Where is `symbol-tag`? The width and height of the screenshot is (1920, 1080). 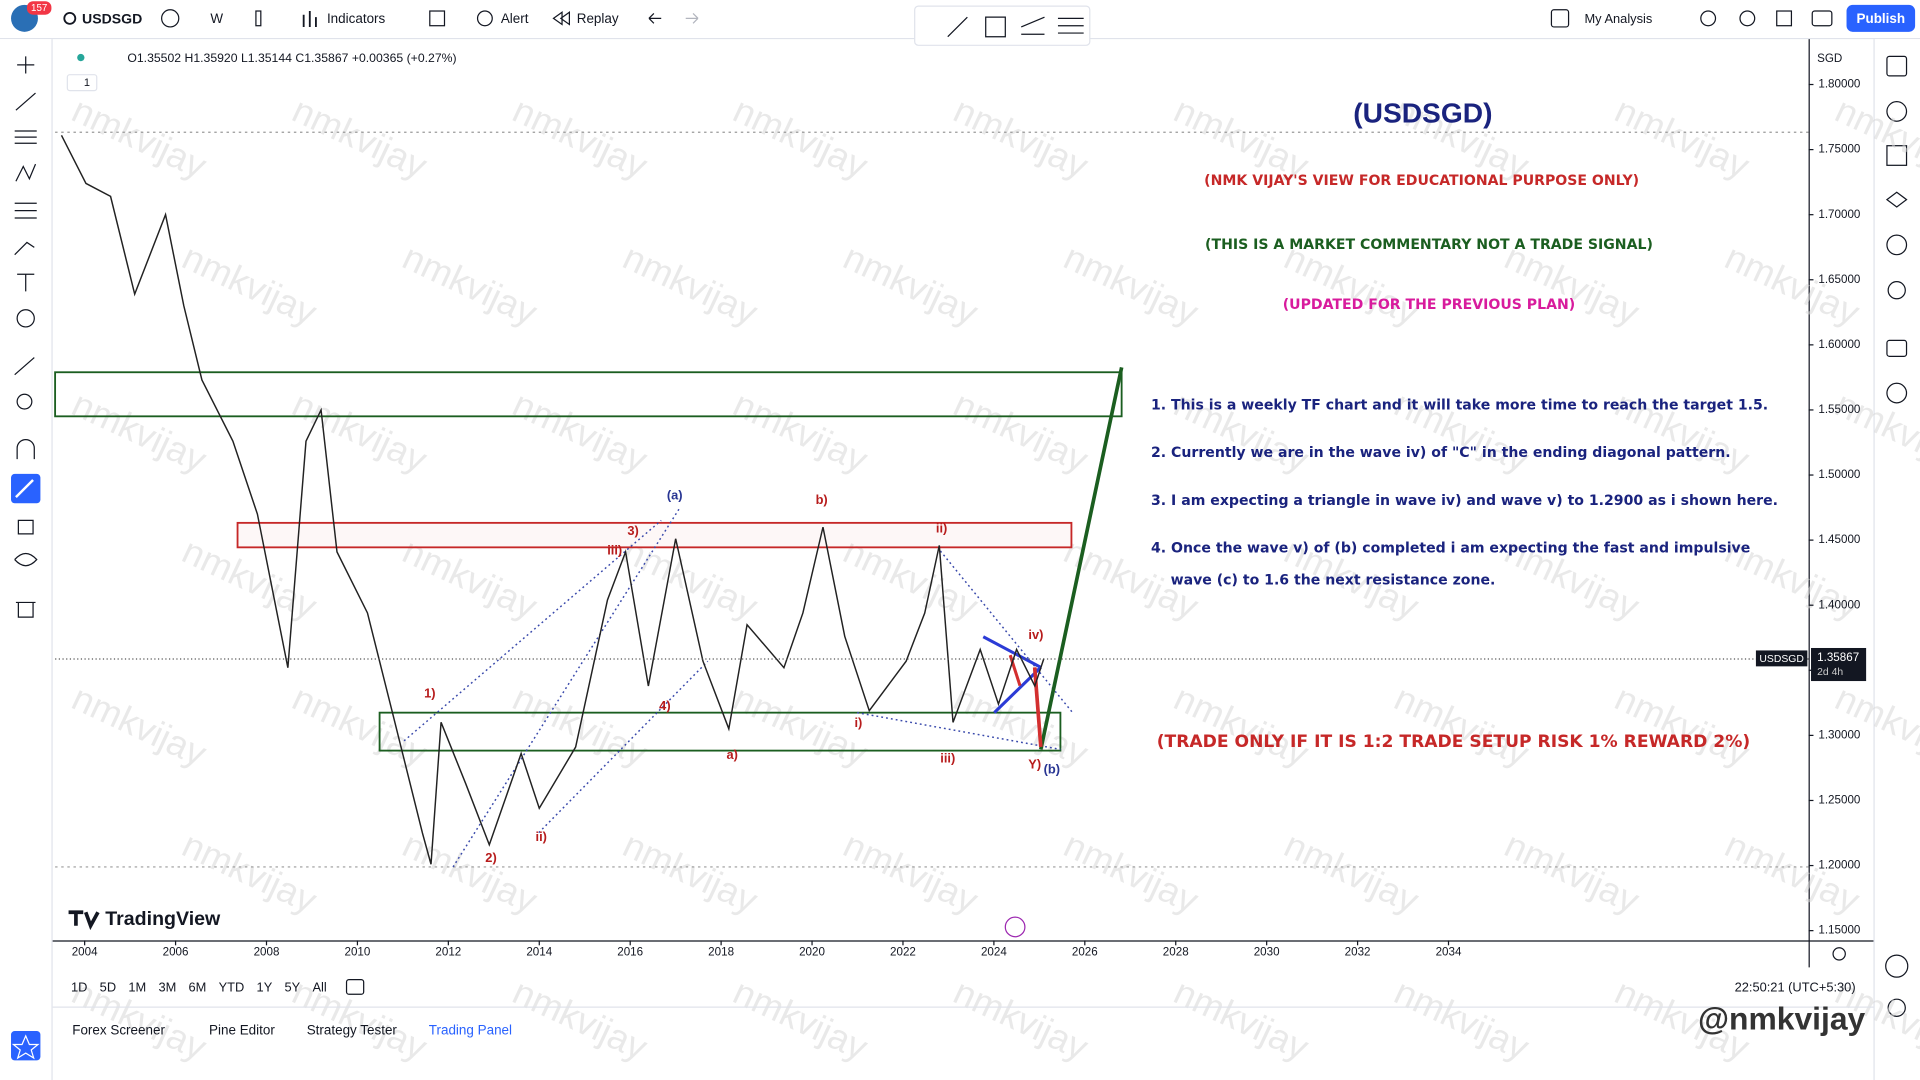 symbol-tag is located at coordinates (1781, 658).